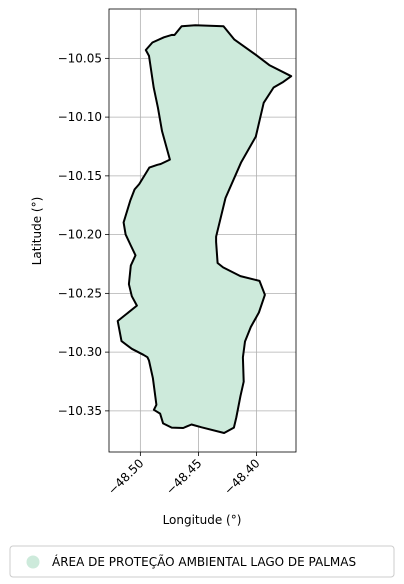 The image size is (404, 584). Describe the element at coordinates (80, 352) in the screenshot. I see `y-tick-label: −10.30` at that location.